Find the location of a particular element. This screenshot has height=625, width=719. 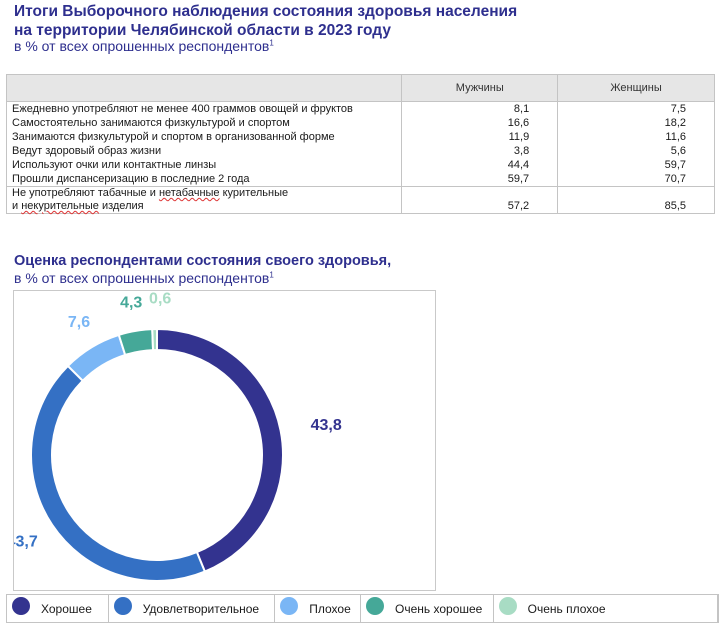

legend-item: Удовлетворительное is located at coordinates (192, 608).